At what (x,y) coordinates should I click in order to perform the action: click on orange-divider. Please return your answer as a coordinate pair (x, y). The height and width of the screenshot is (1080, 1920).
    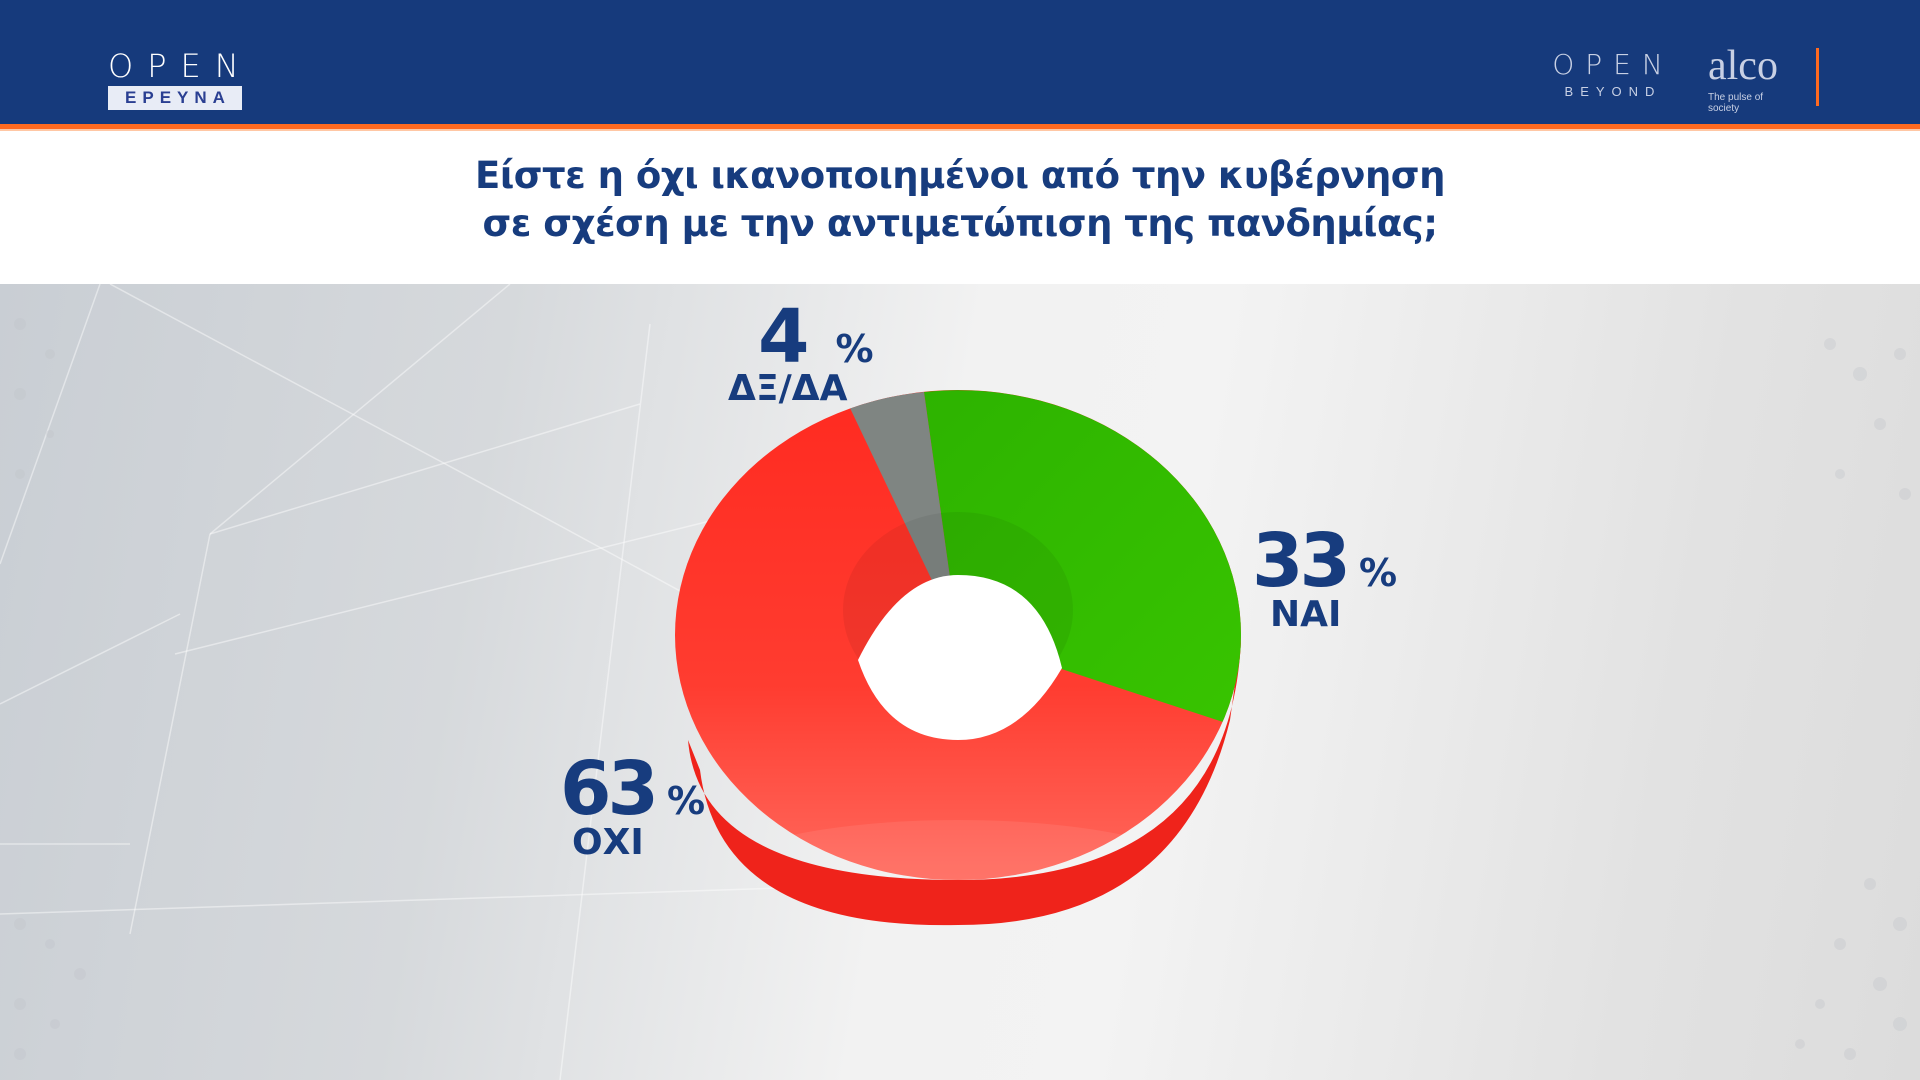
    Looking at the image, I should click on (1817, 77).